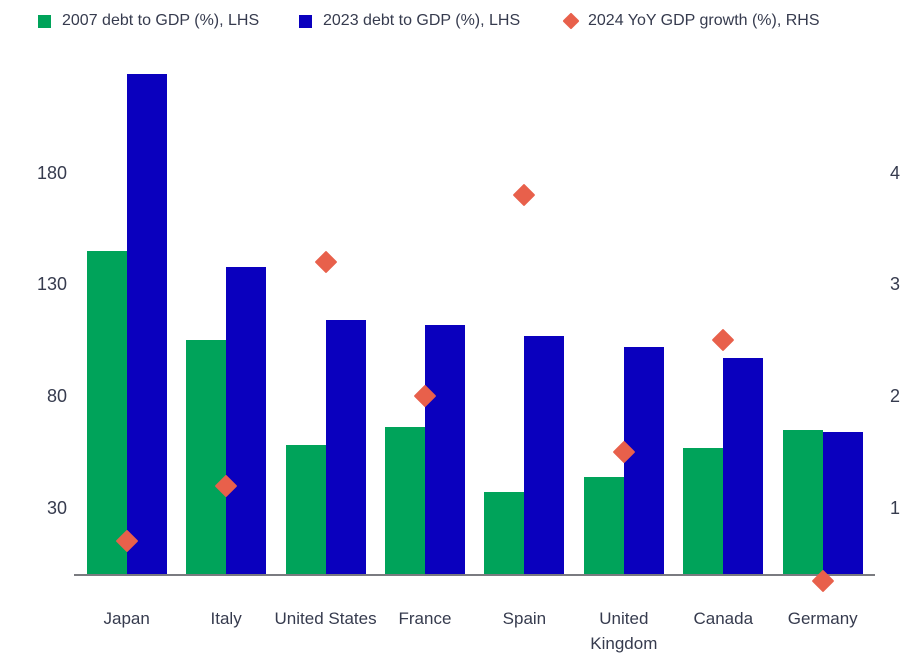 This screenshot has height=671, width=912. What do you see at coordinates (206, 457) in the screenshot?
I see `bar-2007-italy` at bounding box center [206, 457].